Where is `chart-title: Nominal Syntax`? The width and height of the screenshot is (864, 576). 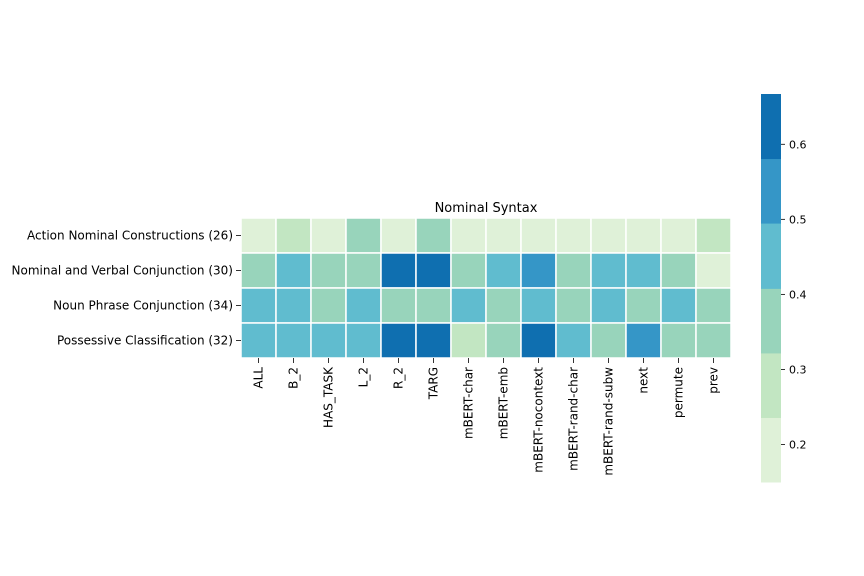
chart-title: Nominal Syntax is located at coordinates (486, 208).